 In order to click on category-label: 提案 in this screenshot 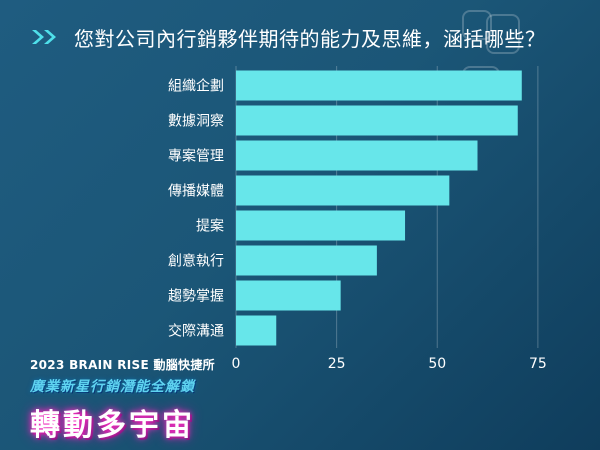, I will do `click(210, 226)`.